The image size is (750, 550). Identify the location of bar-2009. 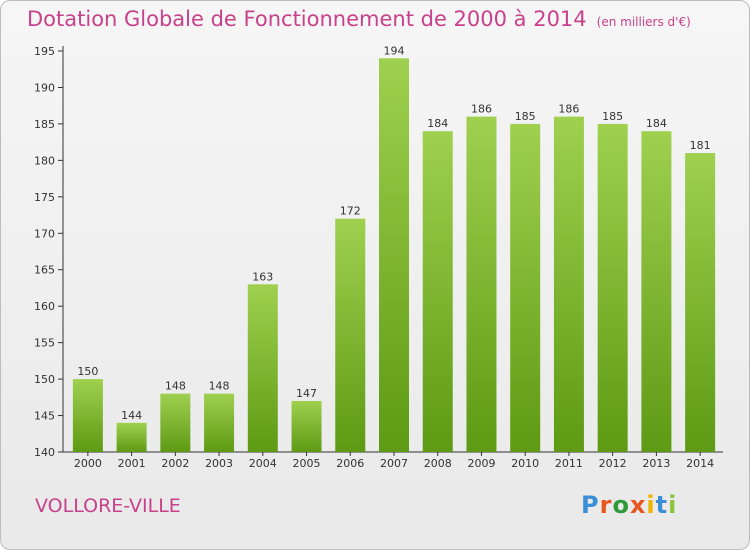
(481, 284).